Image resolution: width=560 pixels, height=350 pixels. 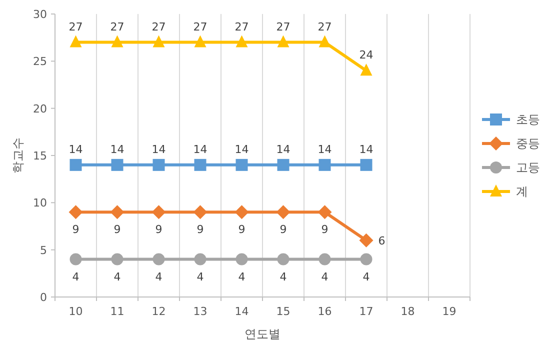 I want to click on legend-label: 고등, so click(x=528, y=167).